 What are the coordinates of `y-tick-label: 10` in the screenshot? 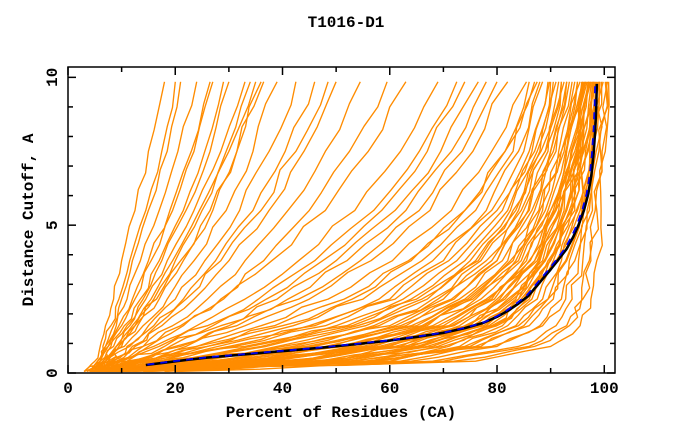 It's located at (53, 77).